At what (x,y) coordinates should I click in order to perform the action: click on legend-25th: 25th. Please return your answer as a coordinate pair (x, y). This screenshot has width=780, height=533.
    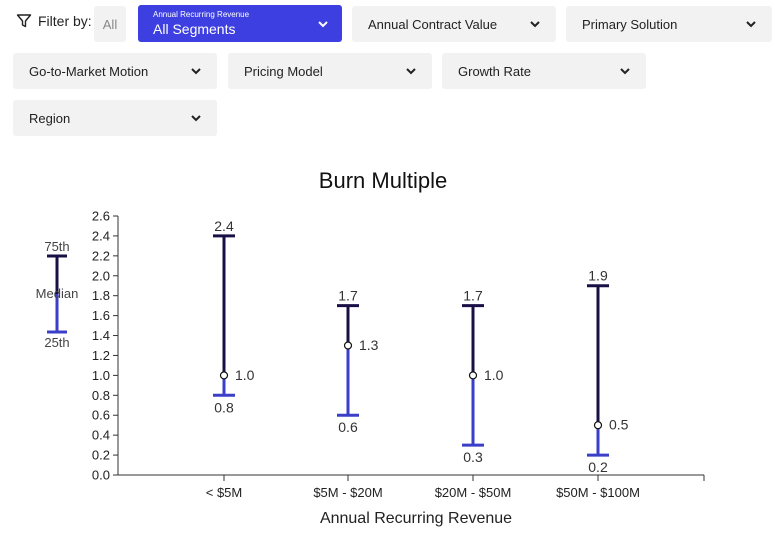
    Looking at the image, I should click on (56, 342).